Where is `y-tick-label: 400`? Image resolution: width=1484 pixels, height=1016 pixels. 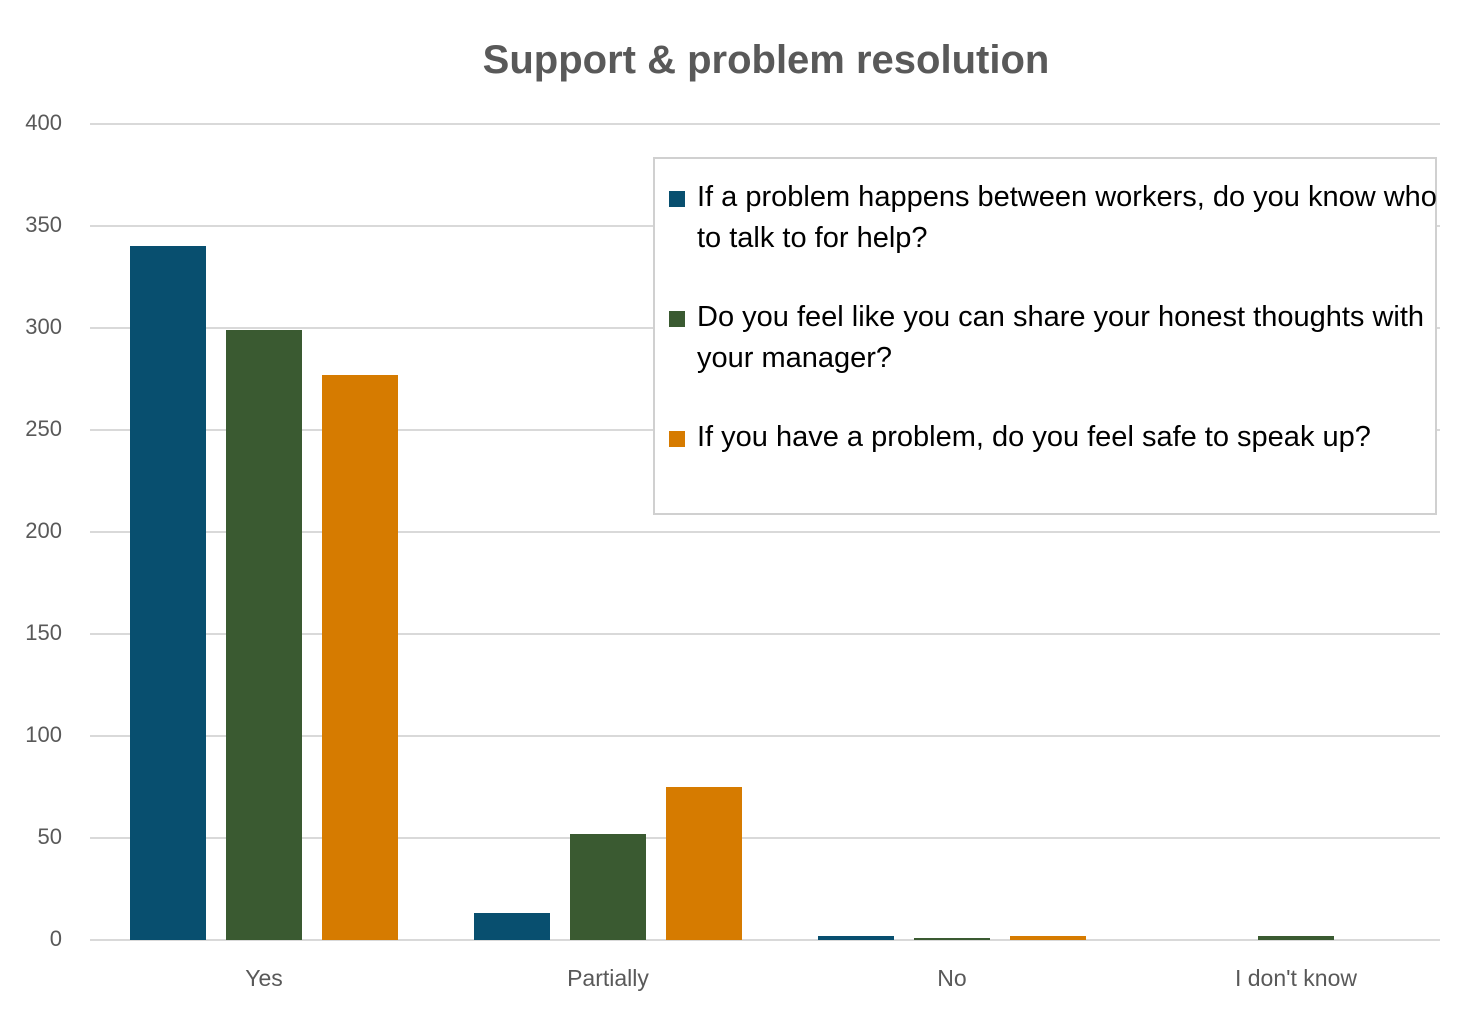
y-tick-label: 400 is located at coordinates (43, 122).